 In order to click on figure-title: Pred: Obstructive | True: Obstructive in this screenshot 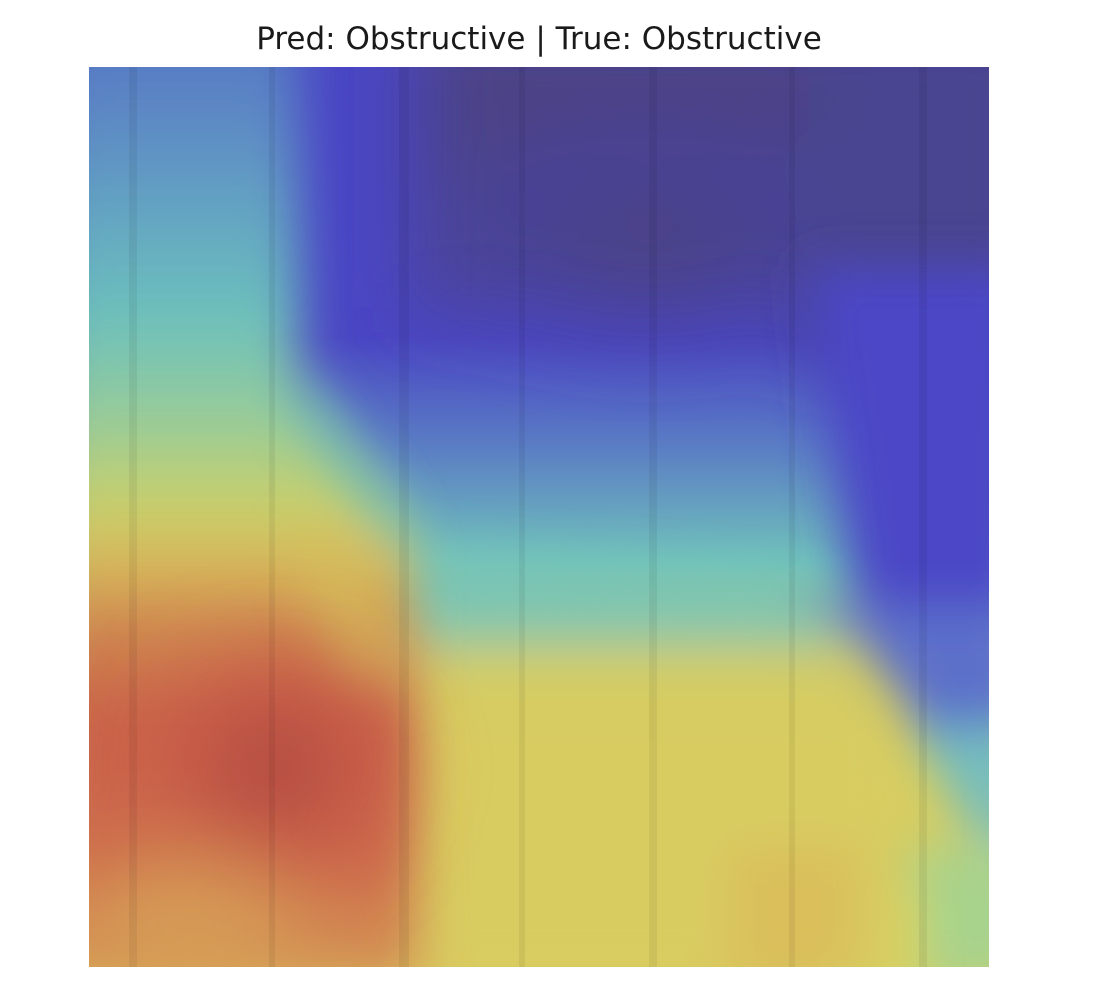, I will do `click(539, 39)`.